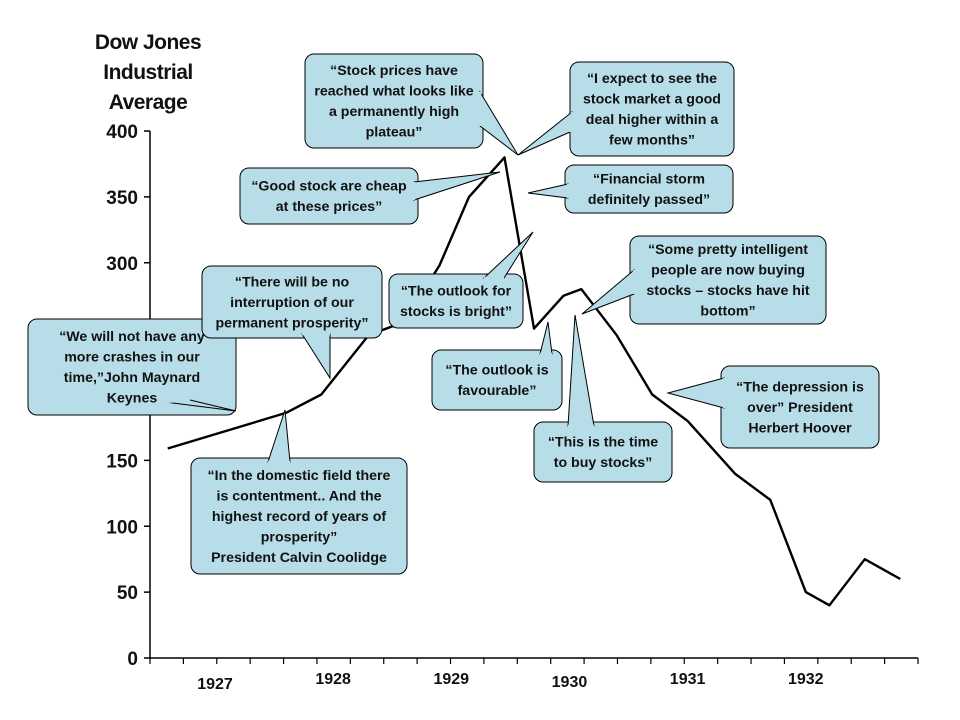 This screenshot has height=720, width=960. What do you see at coordinates (603, 443) in the screenshot?
I see `callout-text-line: “This is the time` at bounding box center [603, 443].